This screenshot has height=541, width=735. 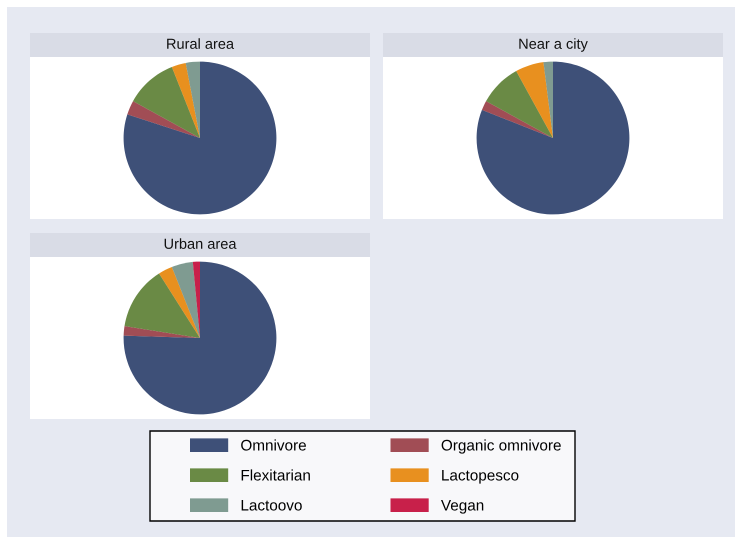 I want to click on chart-title: Rural area, so click(x=200, y=43).